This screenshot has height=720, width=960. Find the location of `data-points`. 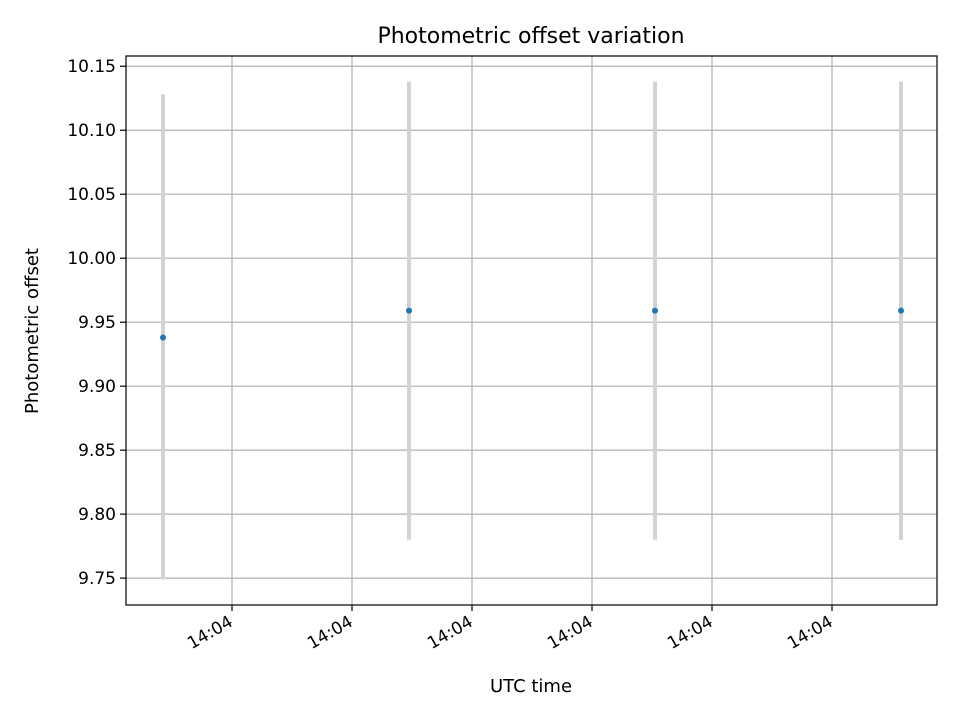

data-points is located at coordinates (532, 324).